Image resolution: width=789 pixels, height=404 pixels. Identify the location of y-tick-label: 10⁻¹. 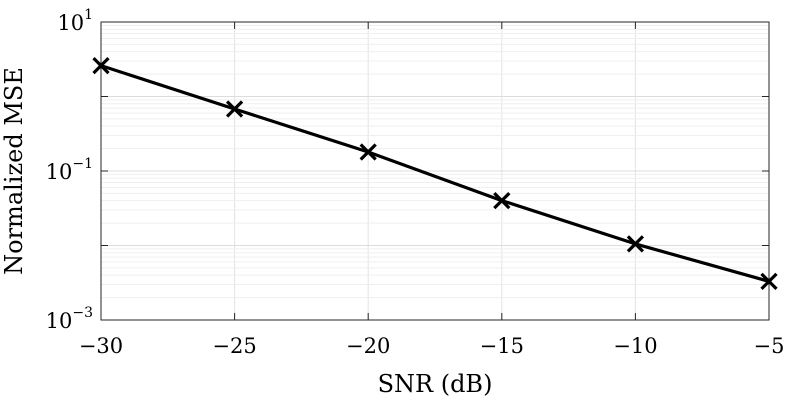
(69, 170).